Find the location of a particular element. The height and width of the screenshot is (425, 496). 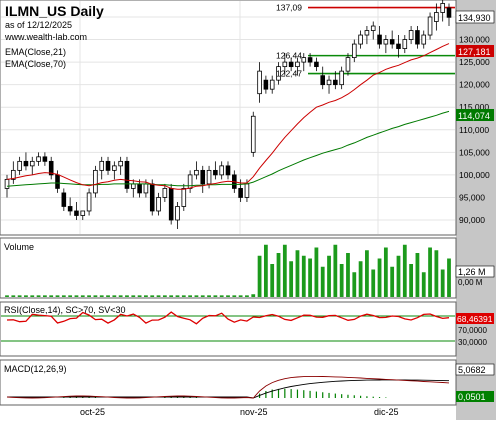

legend-ema21: EMA(Close,21) is located at coordinates (35, 52).